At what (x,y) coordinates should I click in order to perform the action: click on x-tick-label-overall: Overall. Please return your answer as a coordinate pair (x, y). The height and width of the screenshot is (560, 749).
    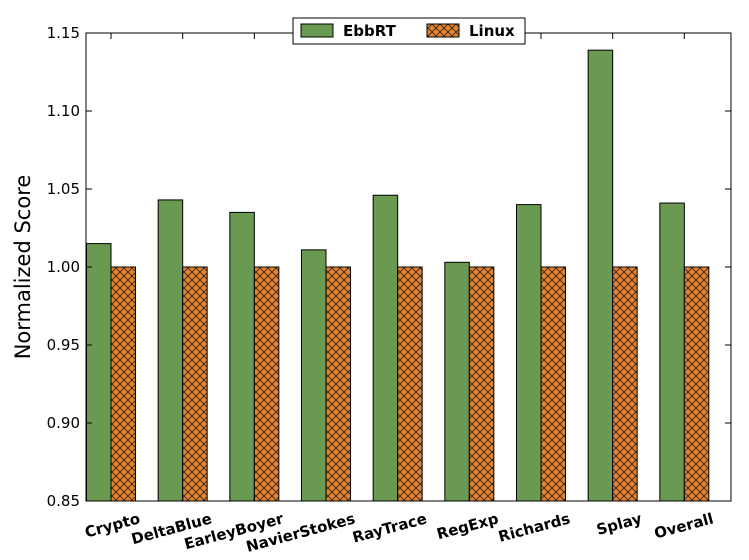
    Looking at the image, I should click on (683, 525).